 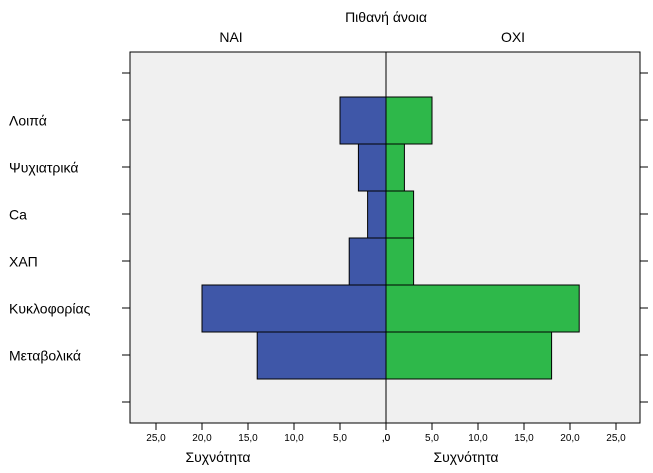 What do you see at coordinates (386, 17) in the screenshot?
I see `chart-title: Πιθανή άνοια` at bounding box center [386, 17].